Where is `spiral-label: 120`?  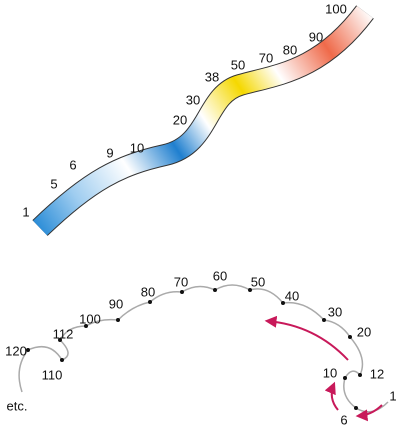 spiral-label: 120 is located at coordinates (16, 350).